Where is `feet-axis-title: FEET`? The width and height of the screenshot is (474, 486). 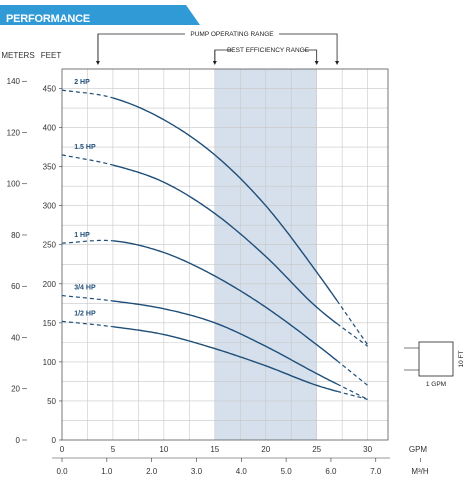 feet-axis-title: FEET is located at coordinates (51, 55).